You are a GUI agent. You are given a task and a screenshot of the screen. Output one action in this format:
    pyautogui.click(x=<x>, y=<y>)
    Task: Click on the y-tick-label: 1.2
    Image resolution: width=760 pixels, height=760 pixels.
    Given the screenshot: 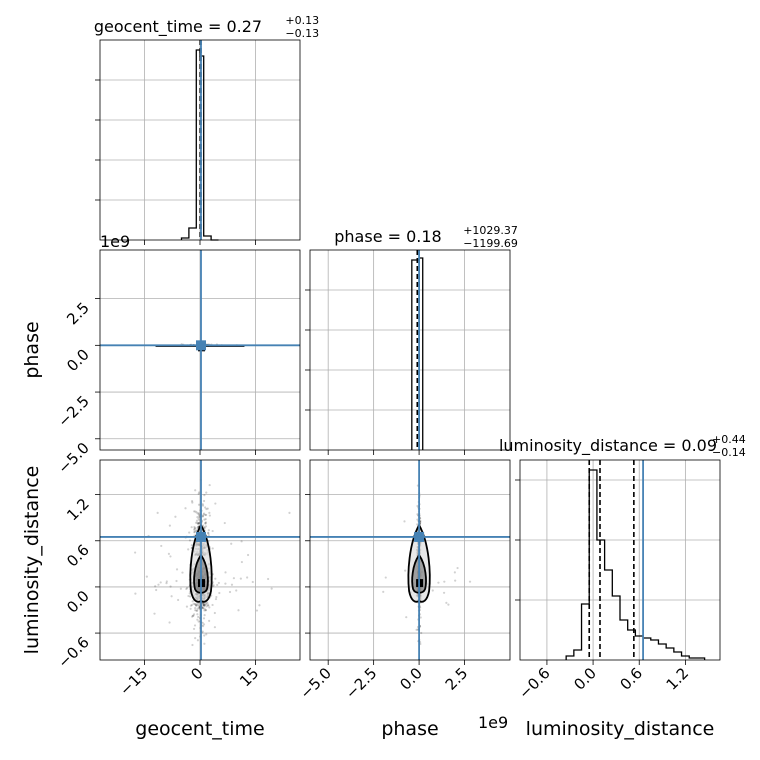 What is the action you would take?
    pyautogui.click(x=78, y=510)
    